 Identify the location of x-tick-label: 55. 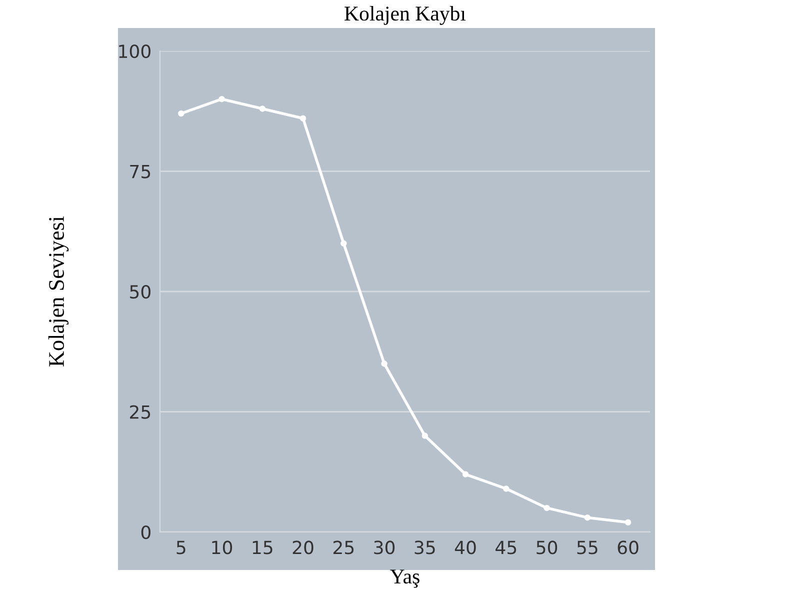
(587, 547).